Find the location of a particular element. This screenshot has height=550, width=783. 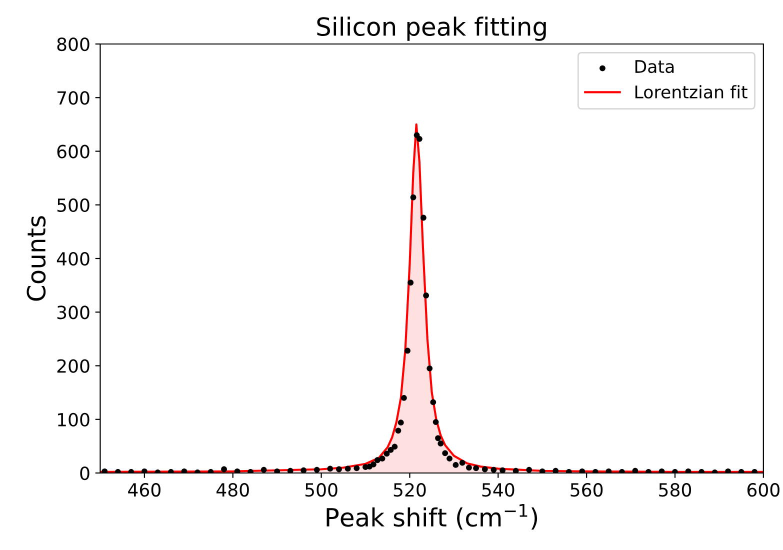

y-tick-label: 800 is located at coordinates (73, 44).